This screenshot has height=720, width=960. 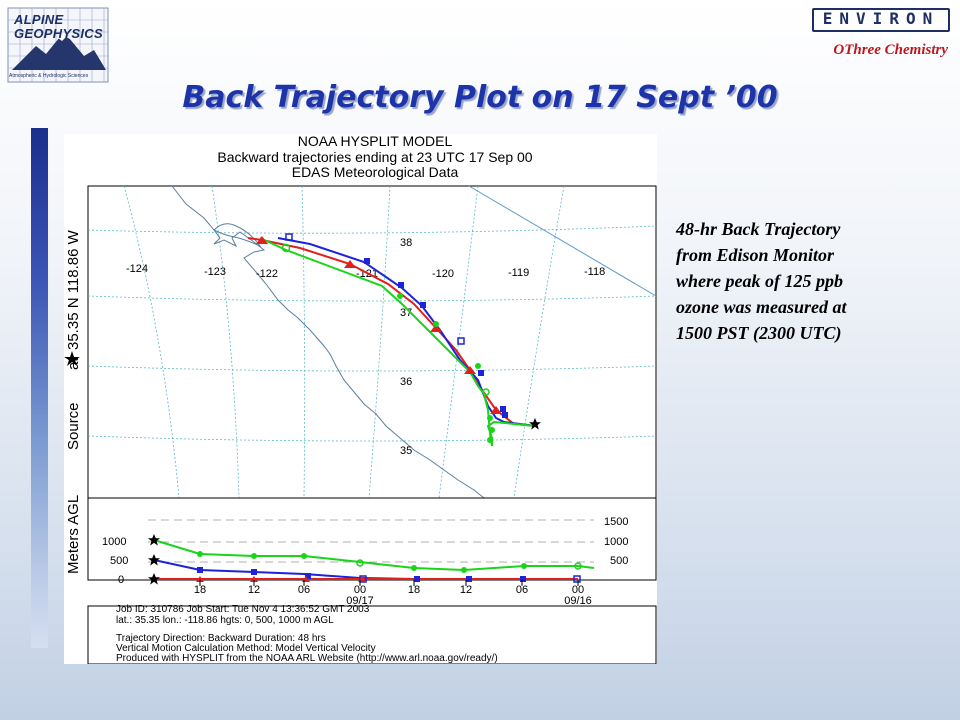 What do you see at coordinates (254, 590) in the screenshot?
I see `time-tick-2: 12` at bounding box center [254, 590].